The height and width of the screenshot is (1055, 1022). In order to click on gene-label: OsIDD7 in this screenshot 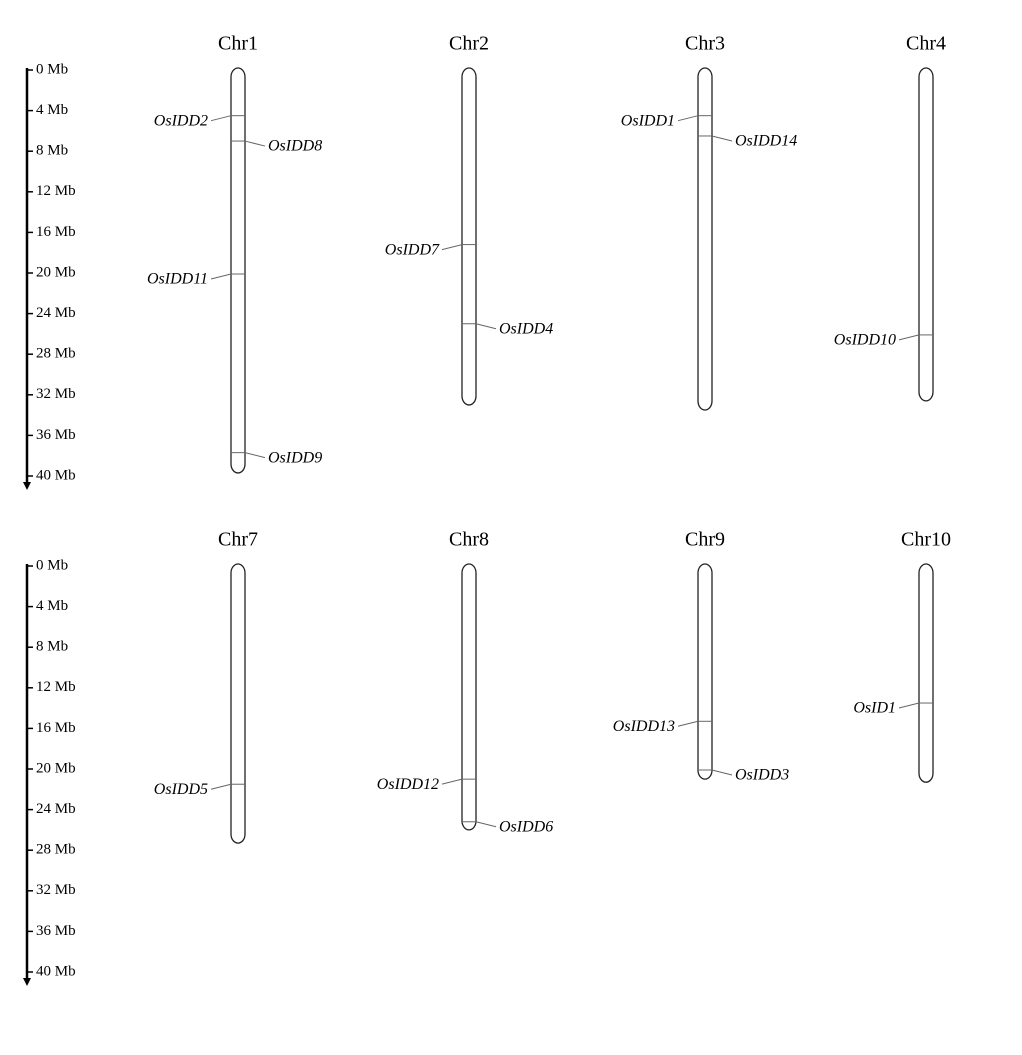, I will do `click(412, 249)`.